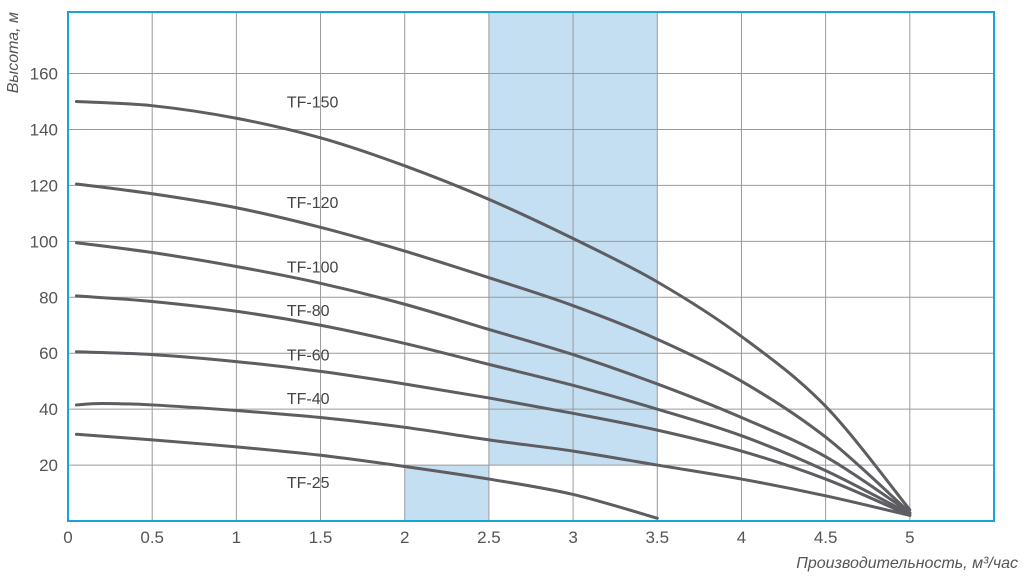 This screenshot has height=579, width=1024. What do you see at coordinates (44, 185) in the screenshot?
I see `y-tick-label: 120` at bounding box center [44, 185].